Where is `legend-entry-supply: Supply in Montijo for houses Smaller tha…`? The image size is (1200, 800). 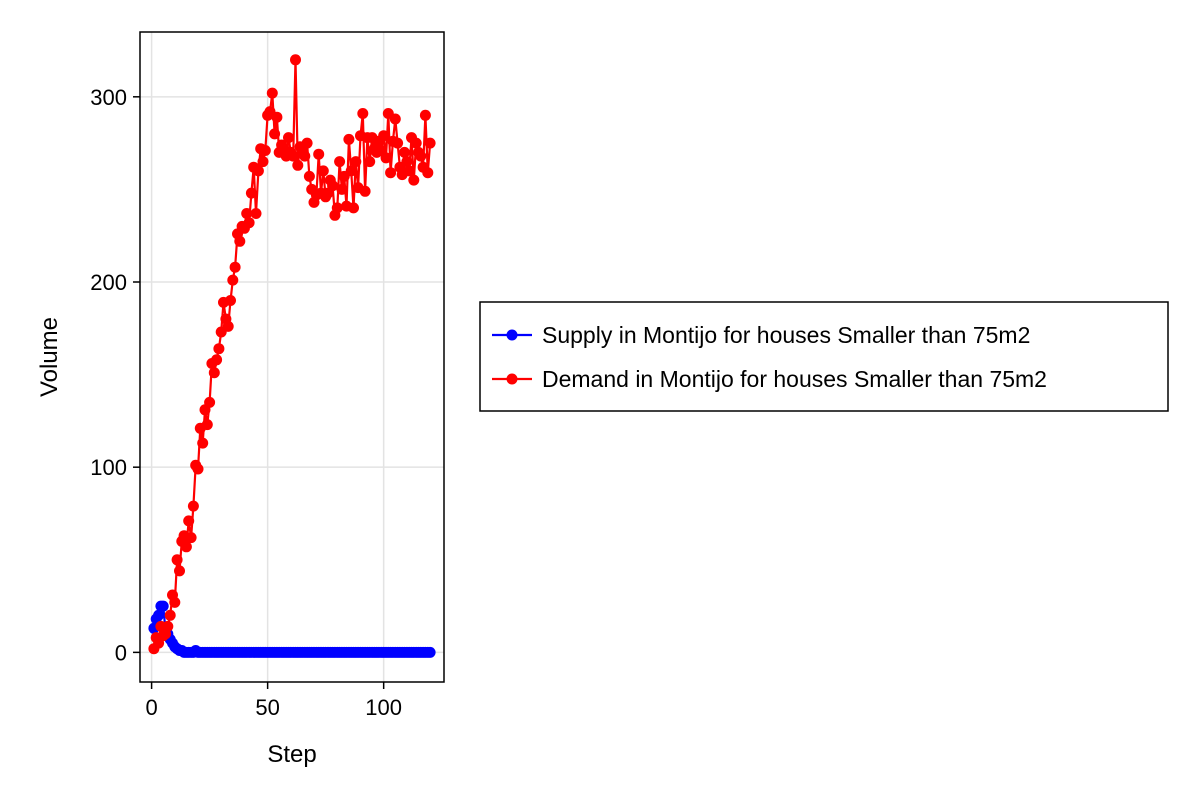
legend-entry-supply: Supply in Montijo for houses Smaller tha… is located at coordinates (761, 335).